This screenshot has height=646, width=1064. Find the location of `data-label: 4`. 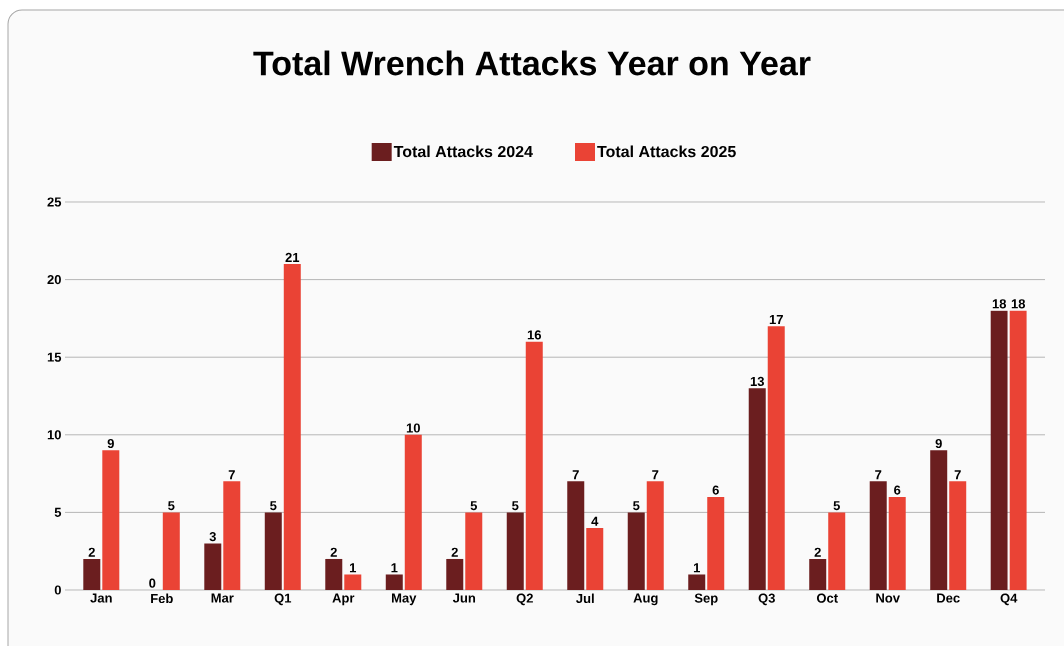

data-label: 4 is located at coordinates (595, 521).